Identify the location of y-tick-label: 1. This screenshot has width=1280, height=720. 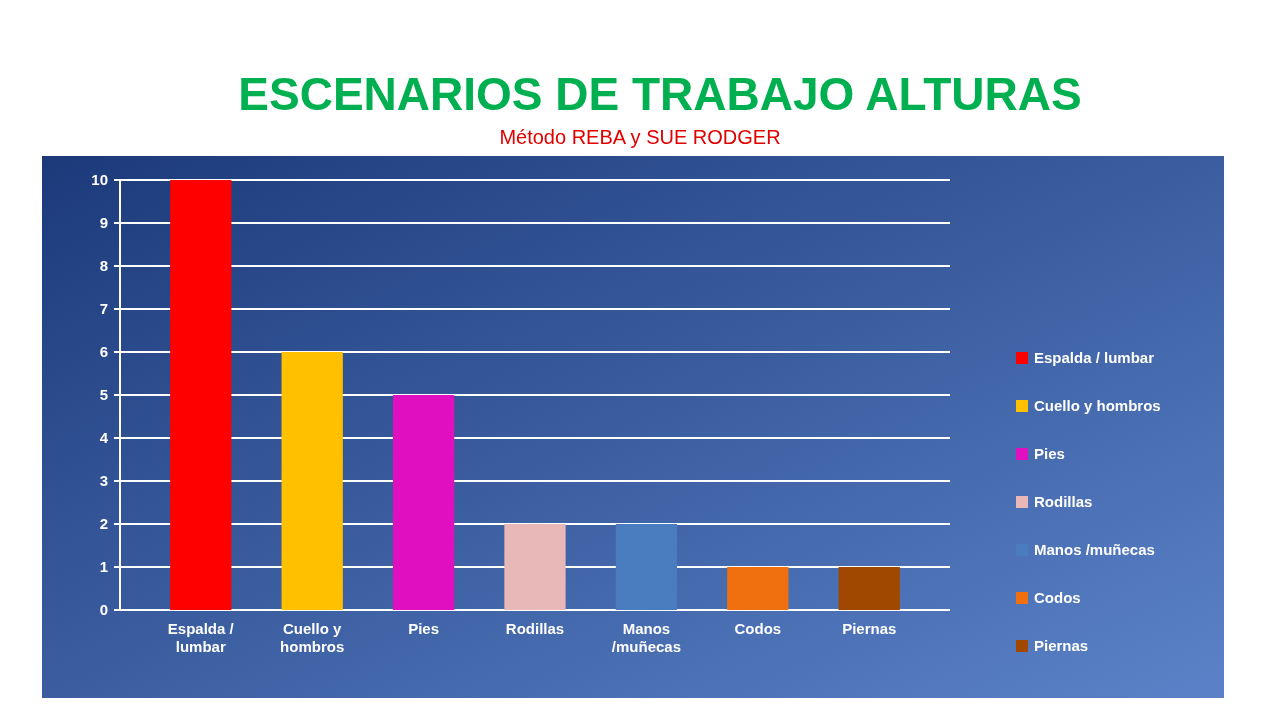
(103, 567).